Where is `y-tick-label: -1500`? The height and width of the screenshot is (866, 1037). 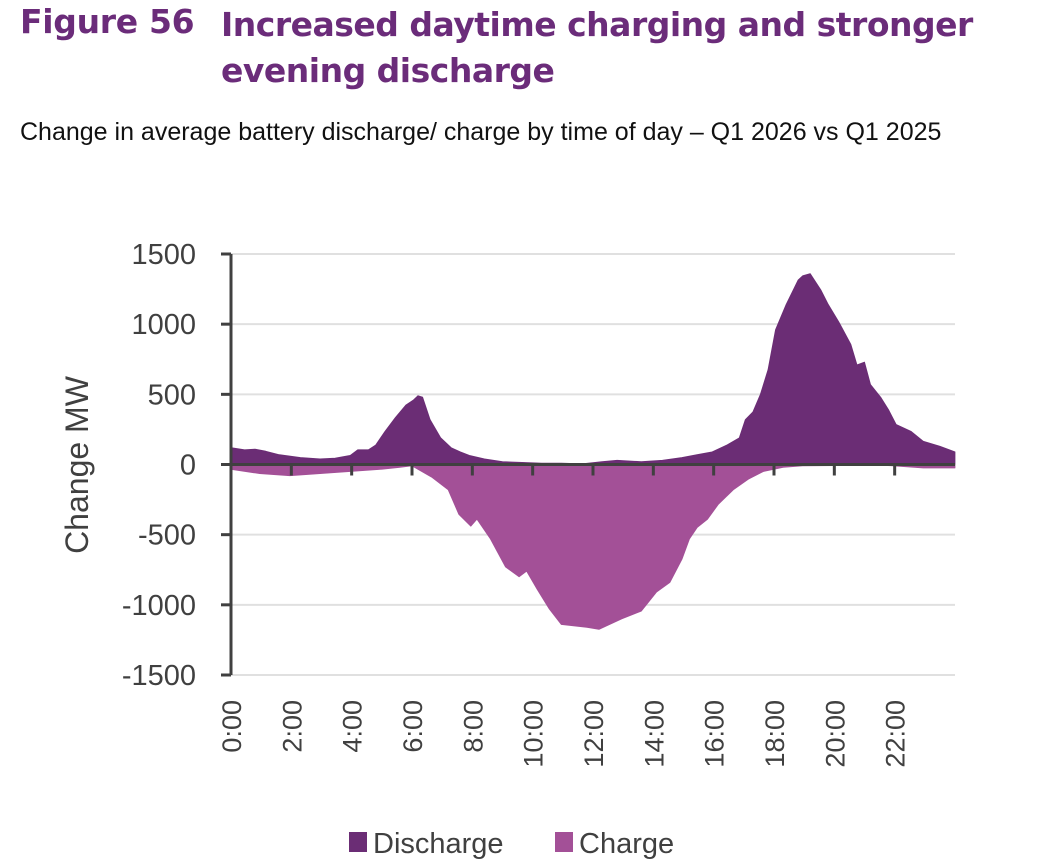 y-tick-label: -1500 is located at coordinates (159, 676).